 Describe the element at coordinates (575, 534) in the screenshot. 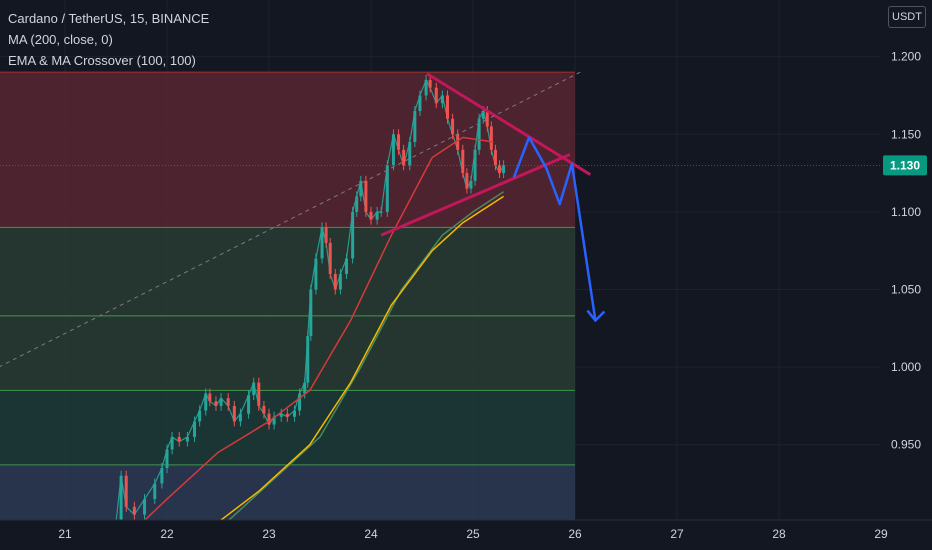

I see `time-tick-label: 26` at that location.